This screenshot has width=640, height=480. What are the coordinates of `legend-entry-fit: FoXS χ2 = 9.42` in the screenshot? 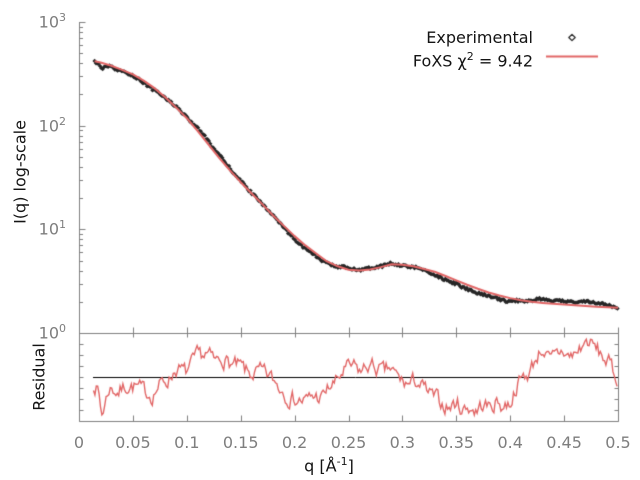 It's located at (266, 58).